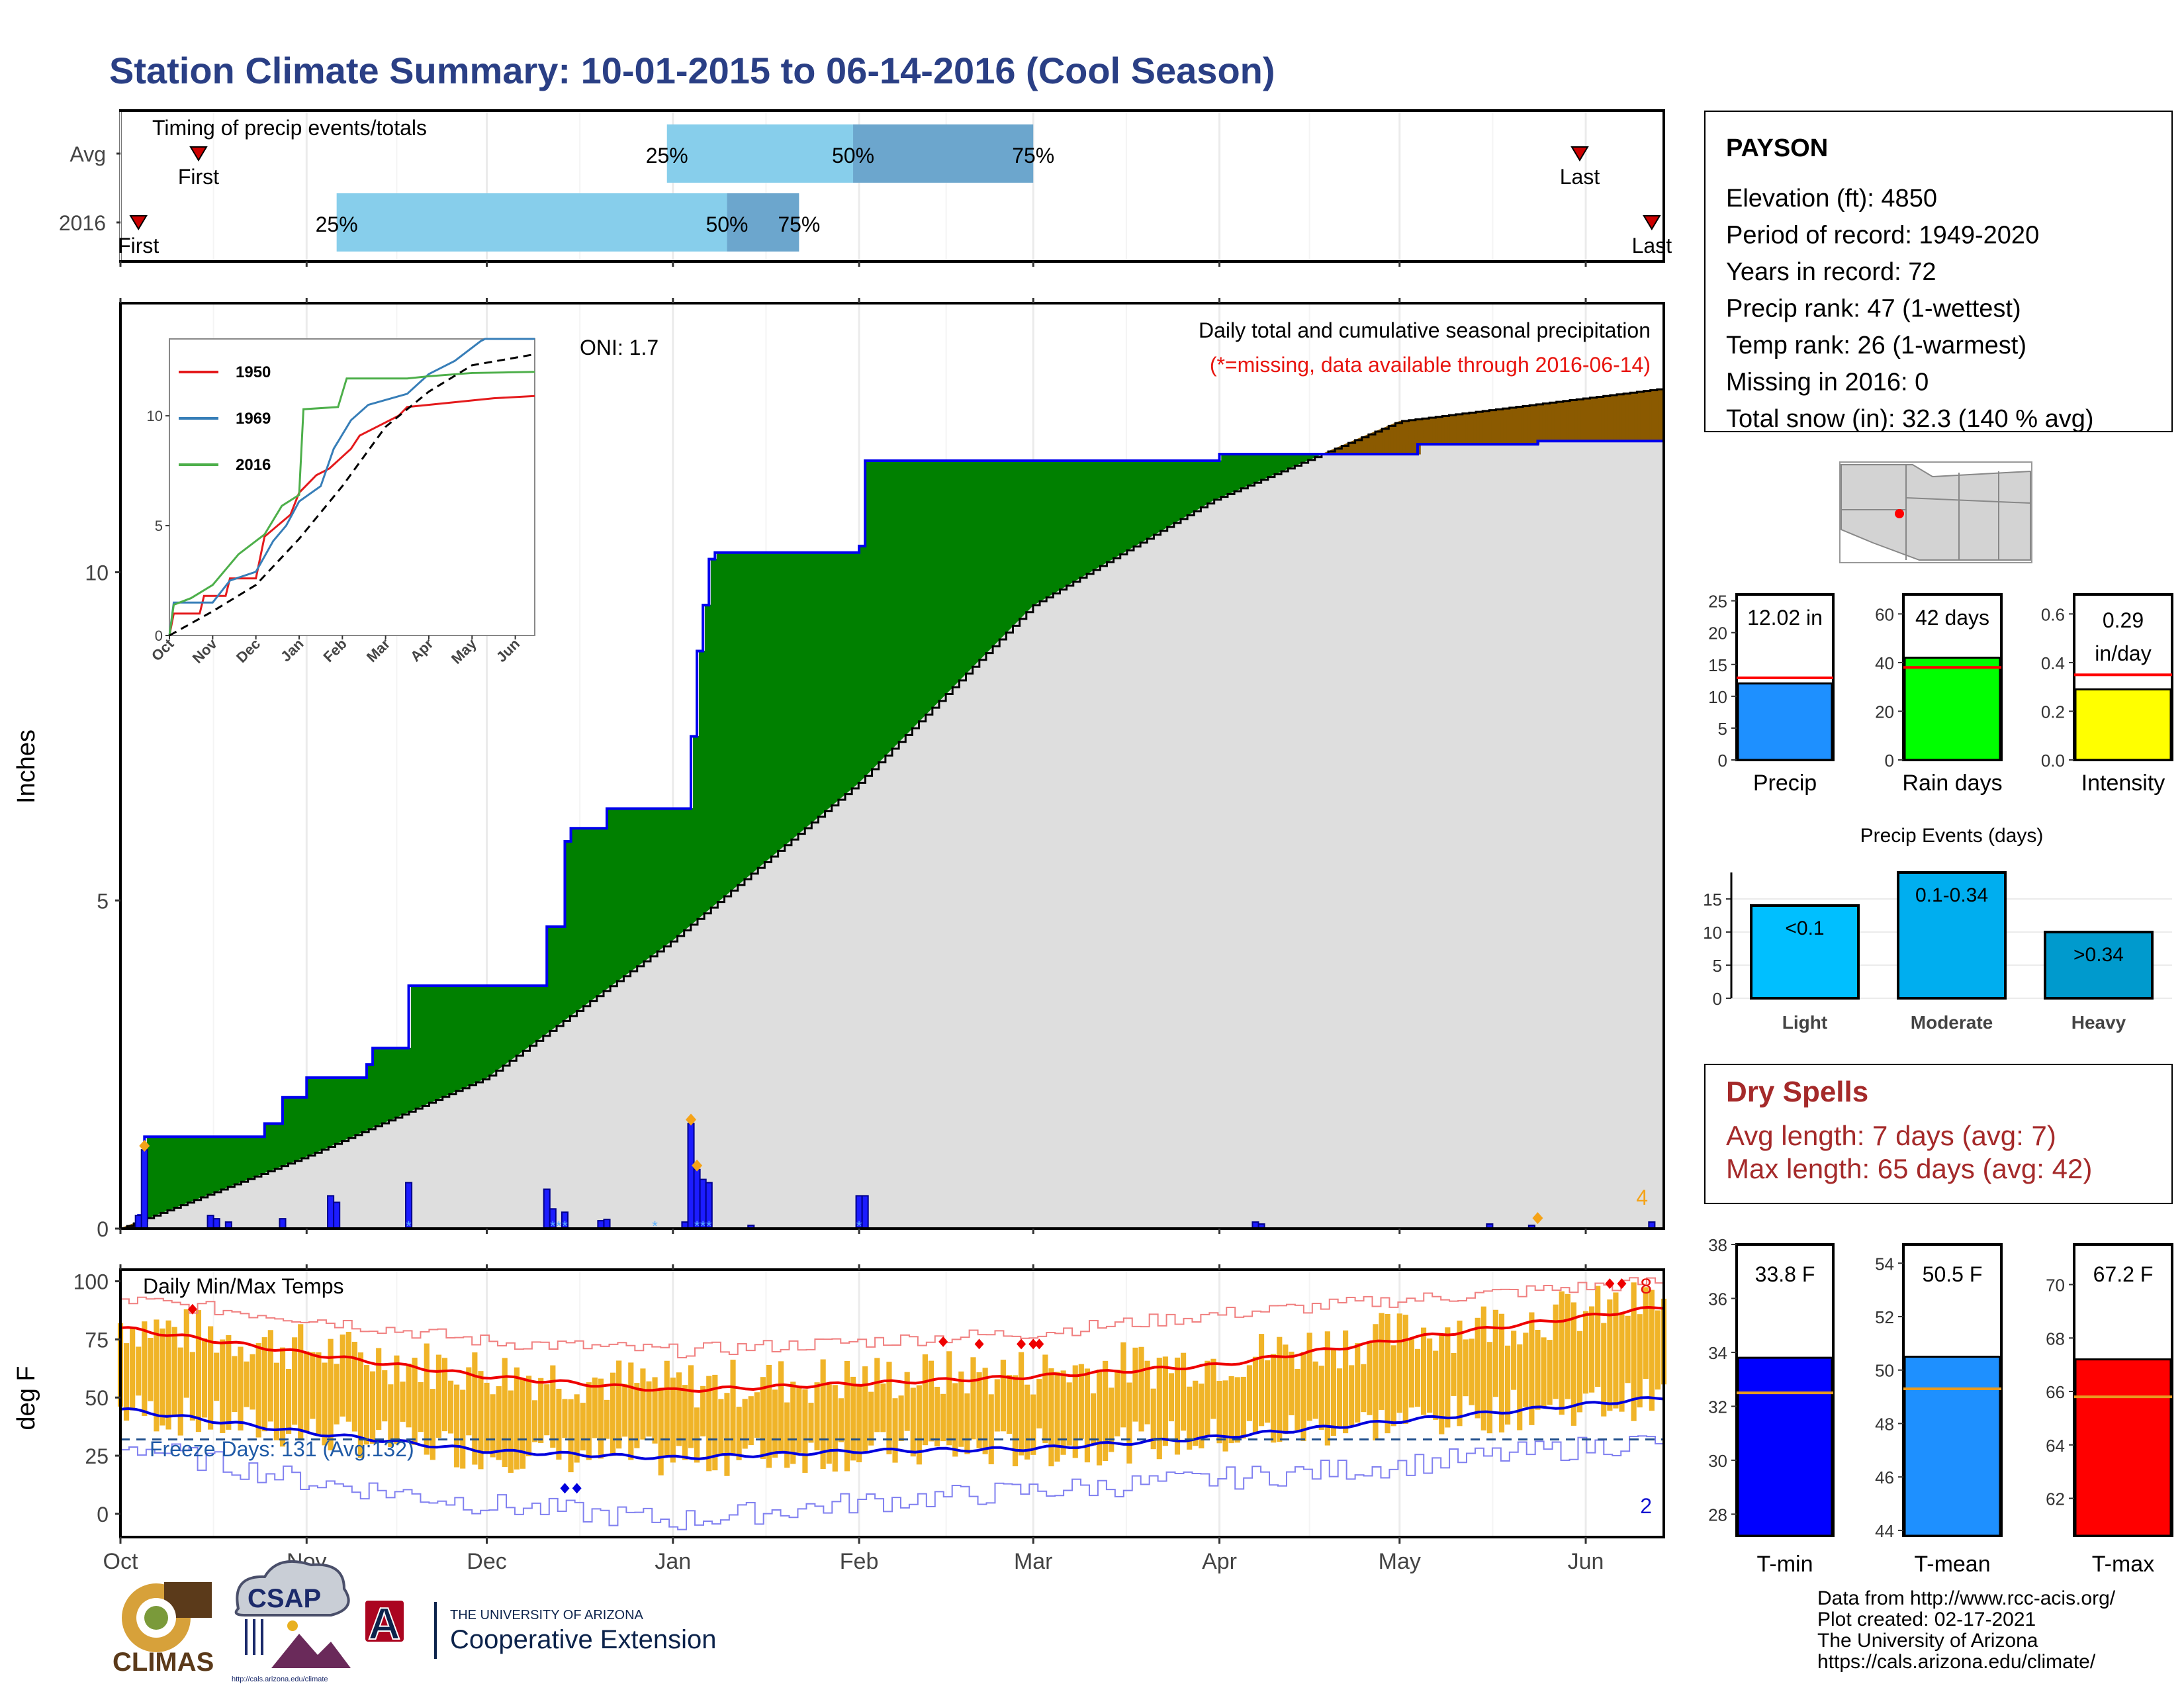  Describe the element at coordinates (2053, 761) in the screenshot. I see `intensity-ytick-label: 0.0` at that location.